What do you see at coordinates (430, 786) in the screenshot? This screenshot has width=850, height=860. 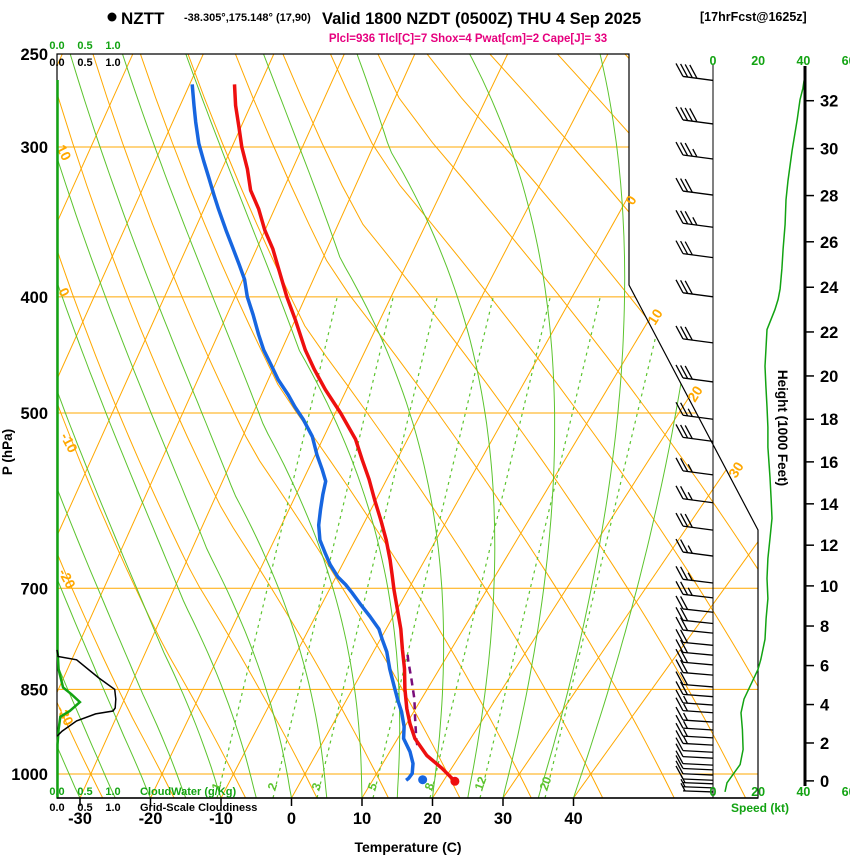 I see `mixing-ratio-label: 8` at bounding box center [430, 786].